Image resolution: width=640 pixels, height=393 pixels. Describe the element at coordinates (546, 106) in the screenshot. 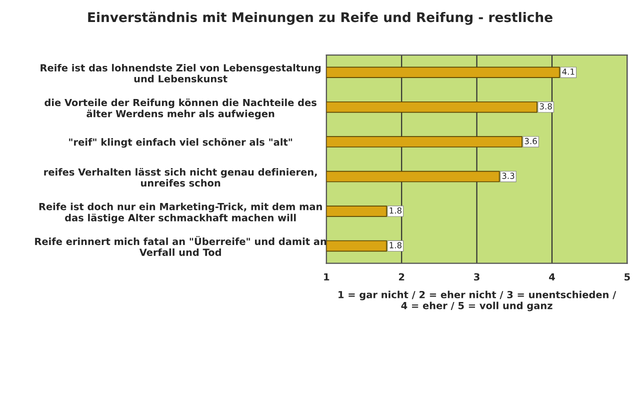

I see `data-label: 3.8` at that location.